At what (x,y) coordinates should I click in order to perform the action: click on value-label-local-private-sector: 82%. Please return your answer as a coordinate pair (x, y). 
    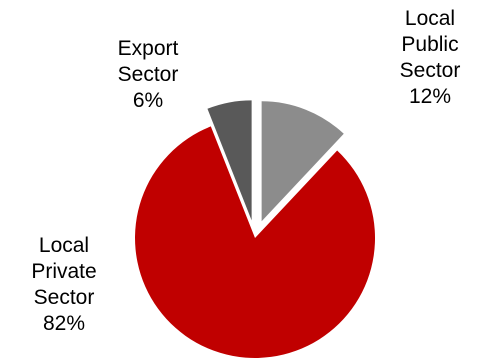
    Looking at the image, I should click on (64, 323).